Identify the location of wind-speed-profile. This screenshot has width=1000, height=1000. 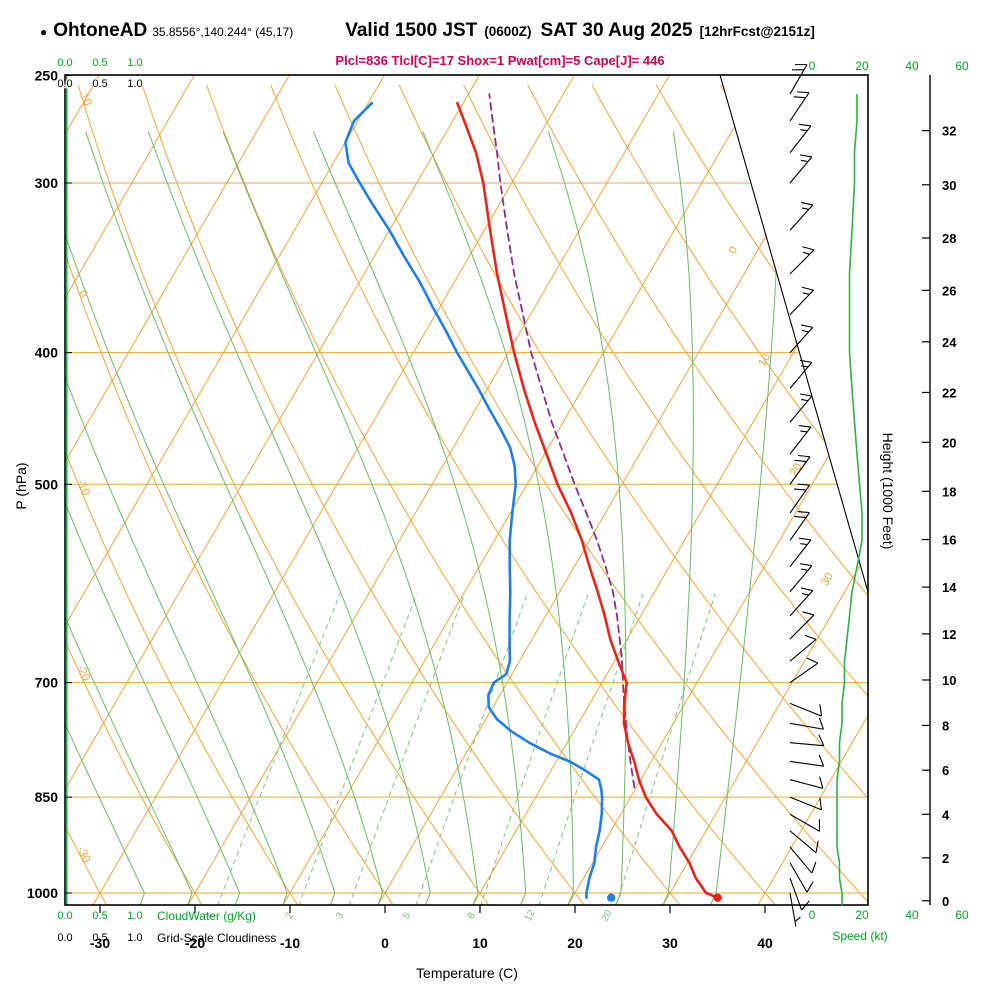
(849, 500).